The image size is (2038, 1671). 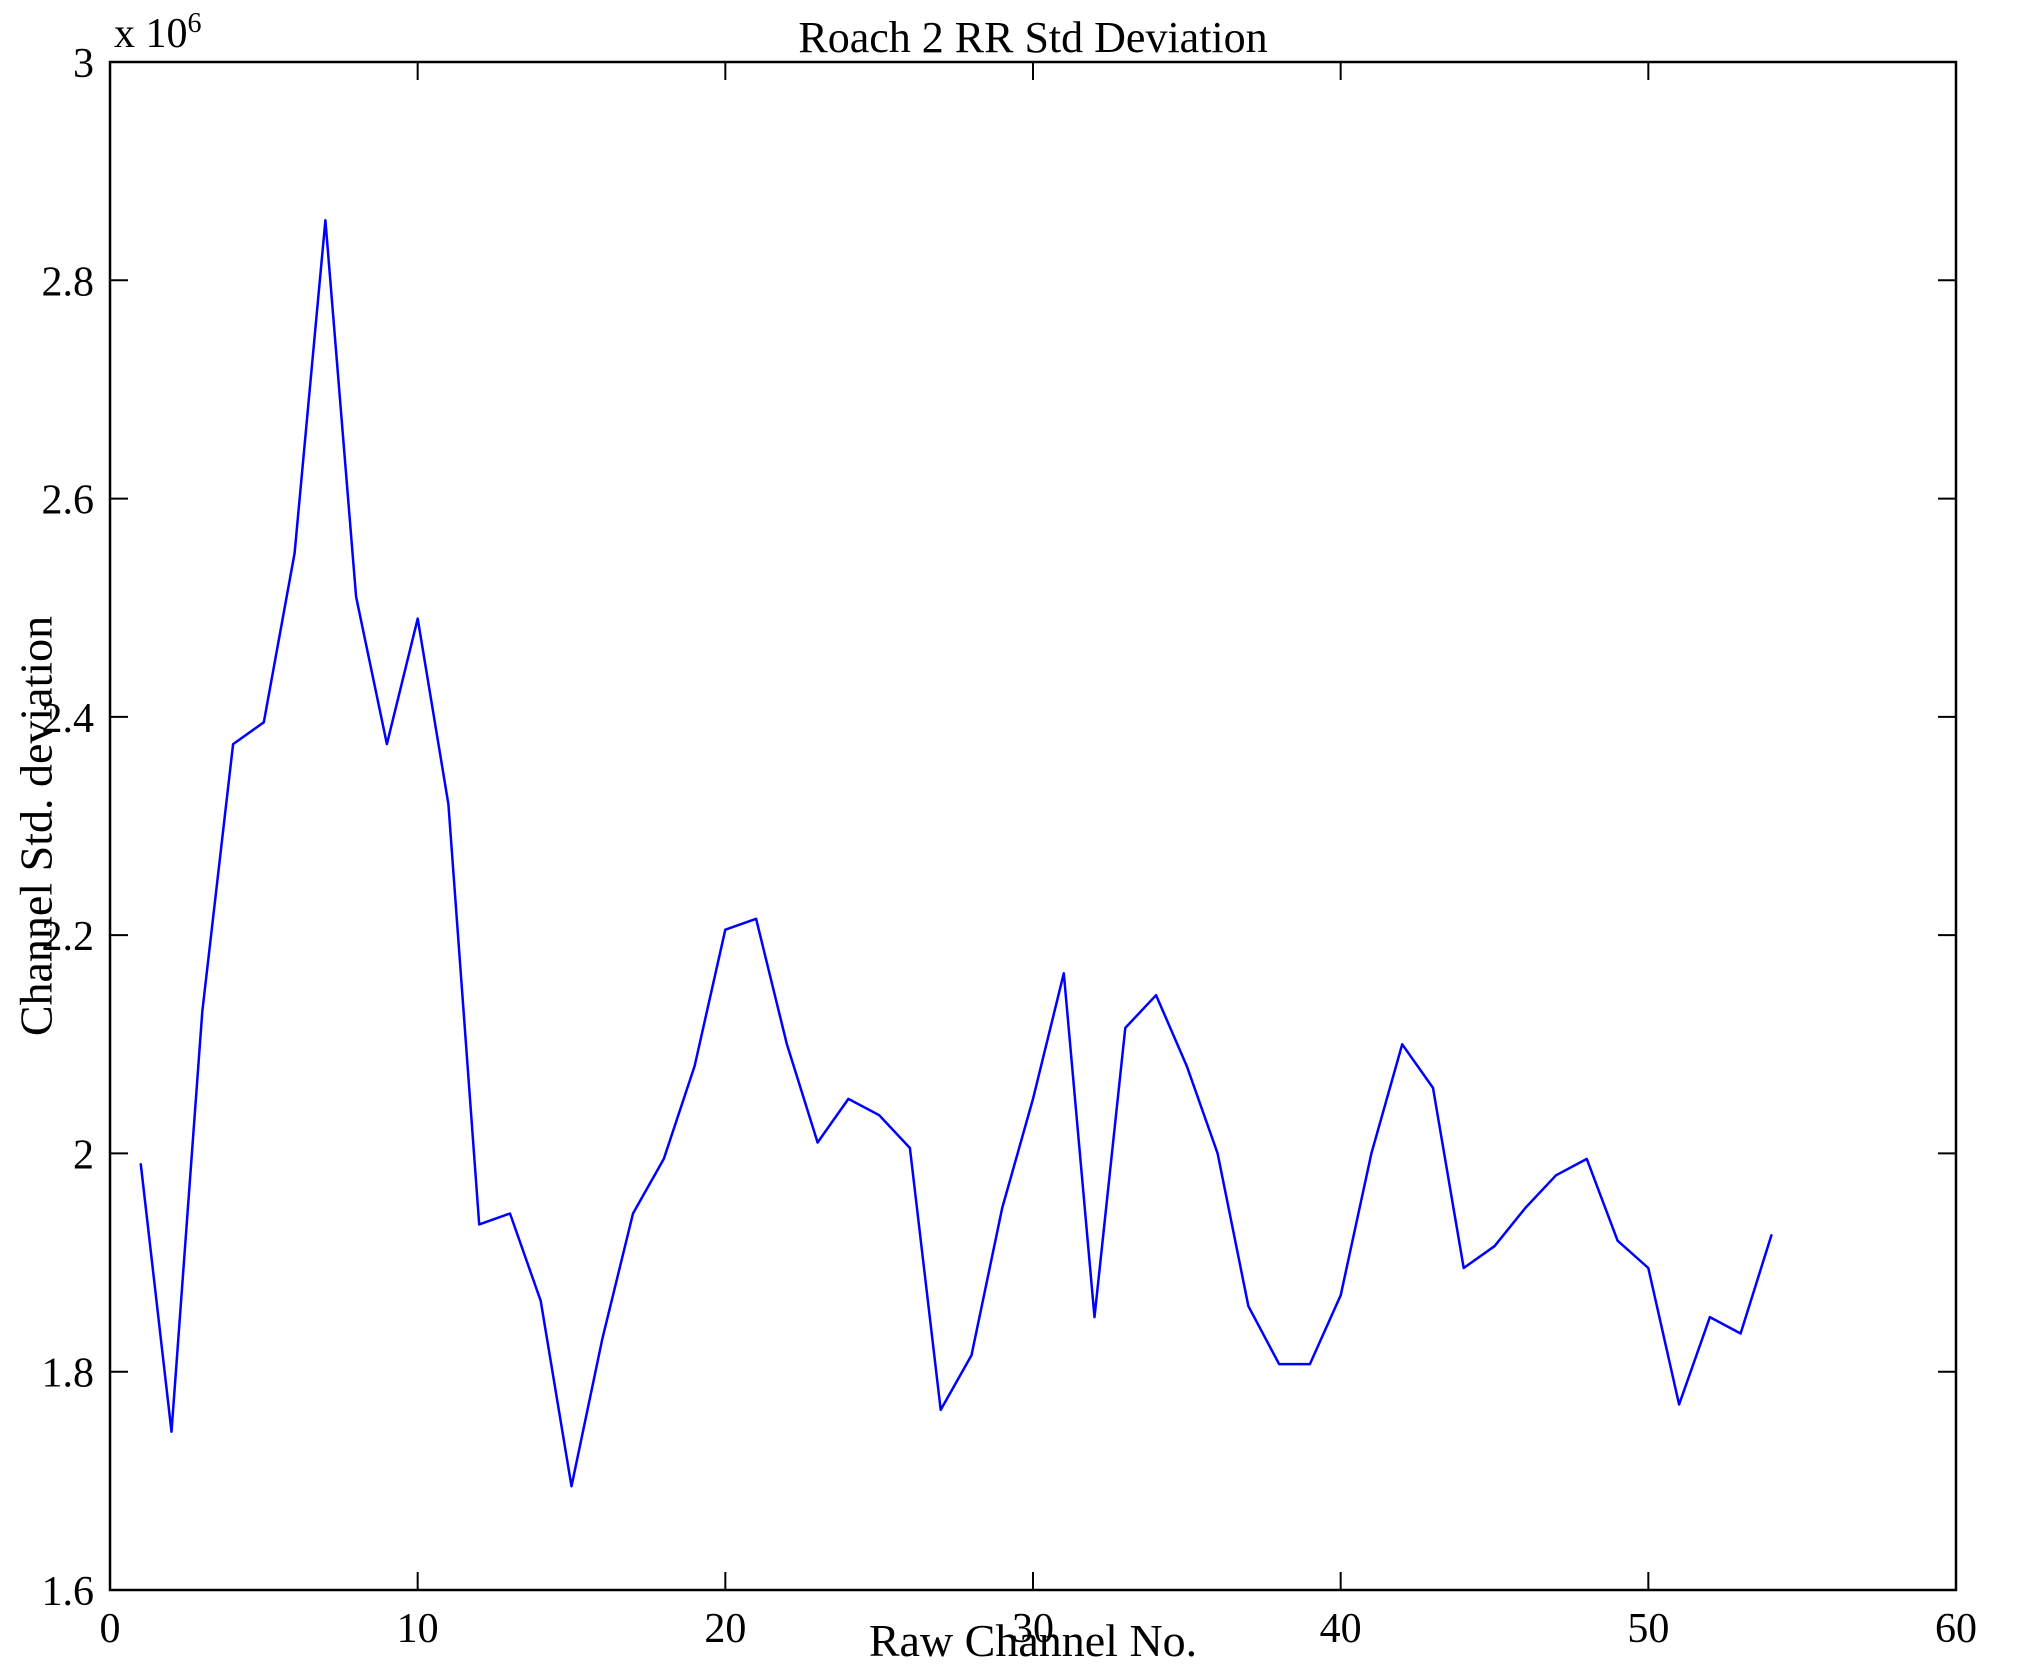 What do you see at coordinates (418, 1629) in the screenshot?
I see `x-tick-label: 10` at bounding box center [418, 1629].